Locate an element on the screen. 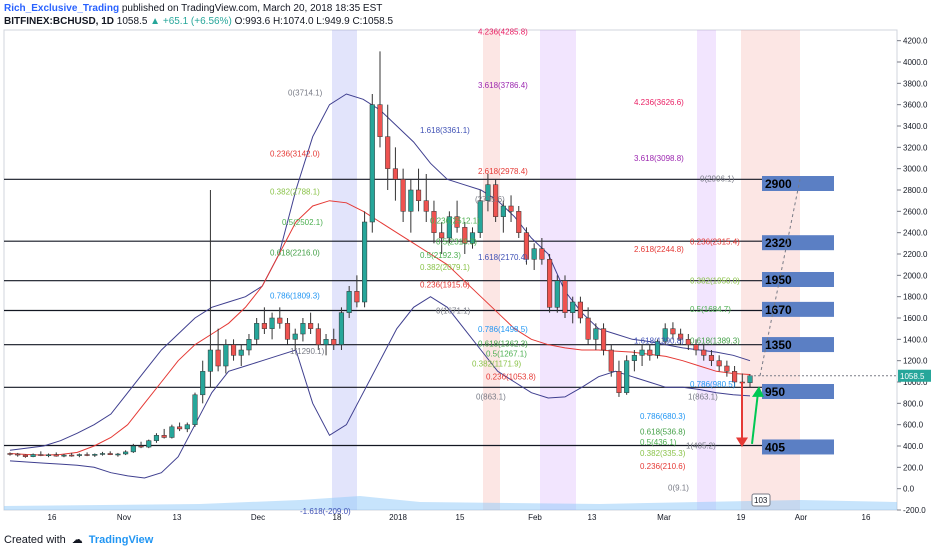 The height and width of the screenshot is (550, 932). zone-label: 1950 is located at coordinates (778, 280).